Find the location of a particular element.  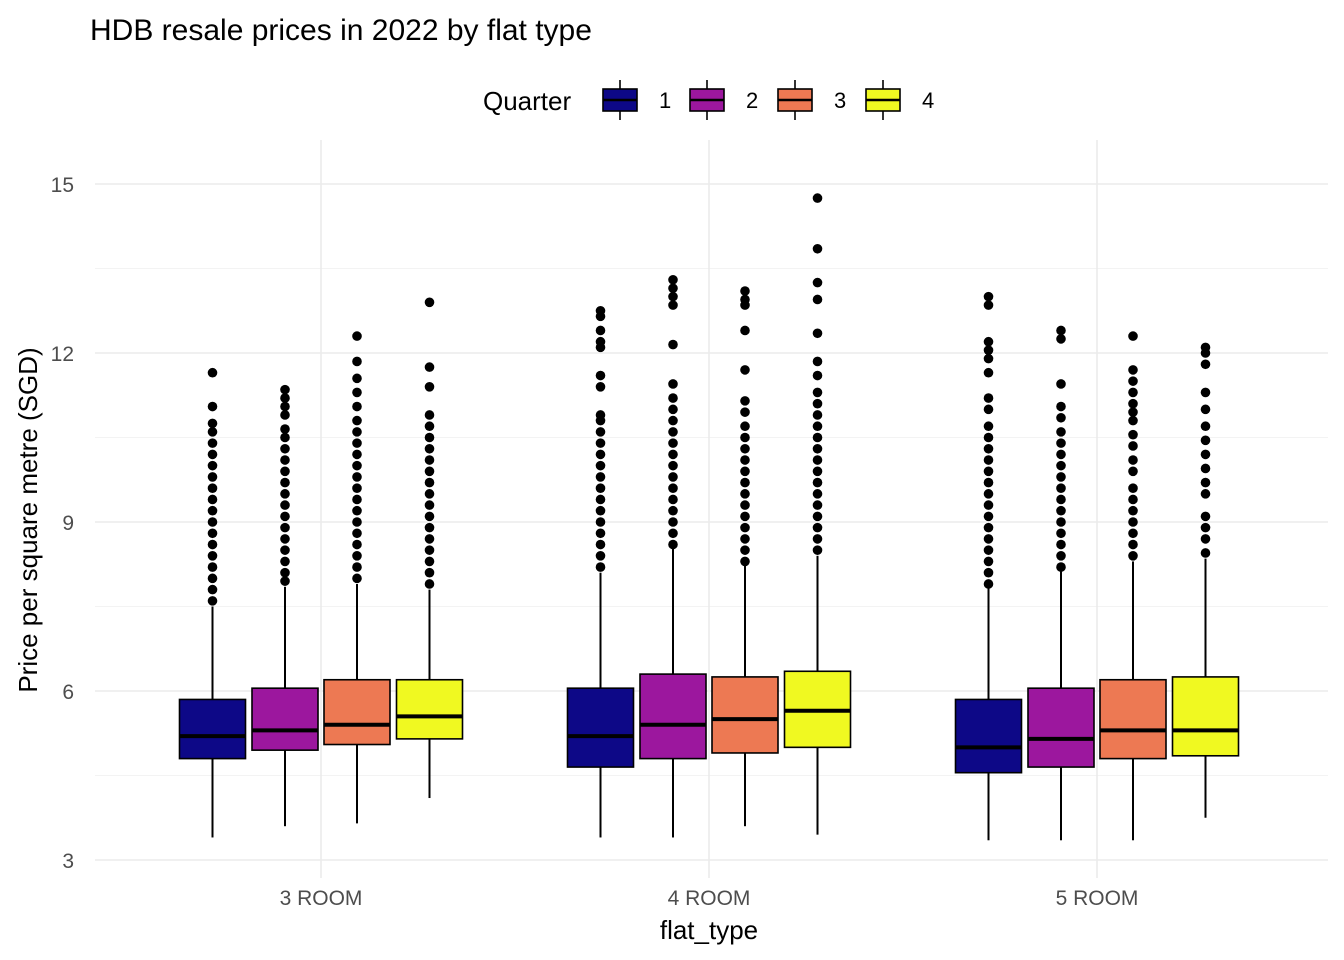

legend-item-q4: 4 is located at coordinates (899, 100).